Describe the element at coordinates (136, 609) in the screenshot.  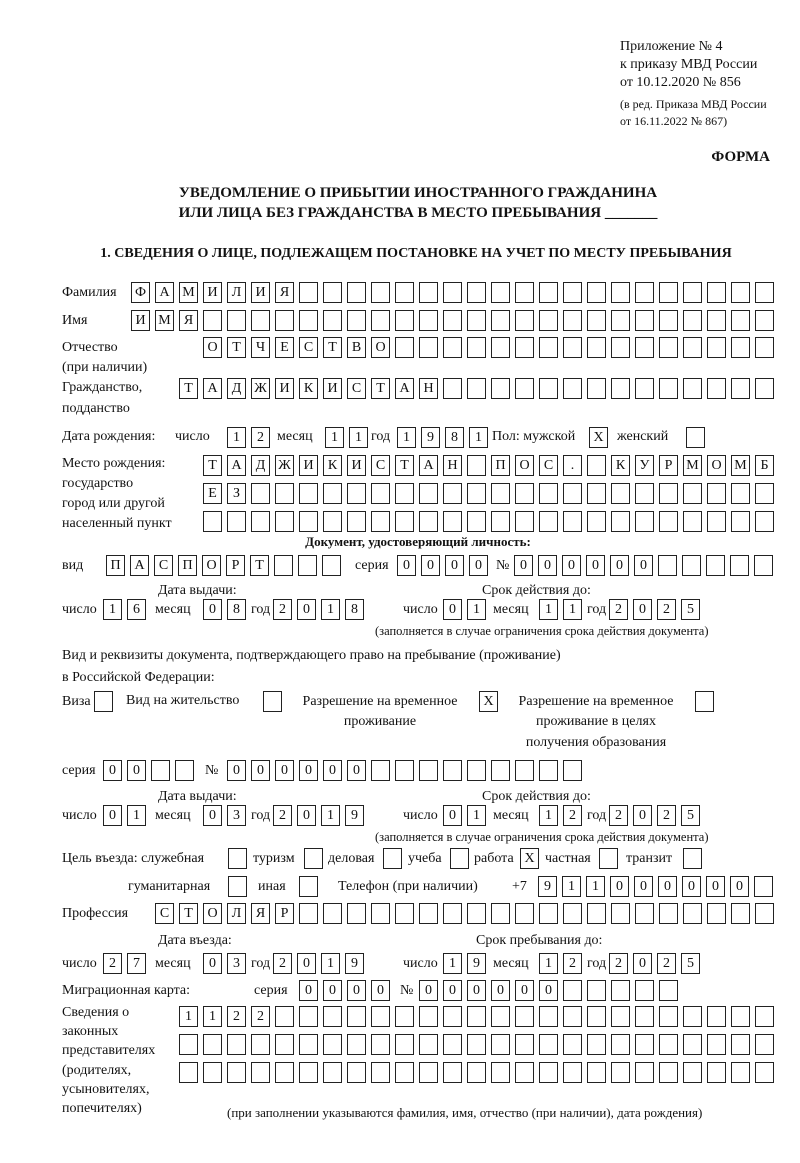
I see `char-box: 6` at that location.